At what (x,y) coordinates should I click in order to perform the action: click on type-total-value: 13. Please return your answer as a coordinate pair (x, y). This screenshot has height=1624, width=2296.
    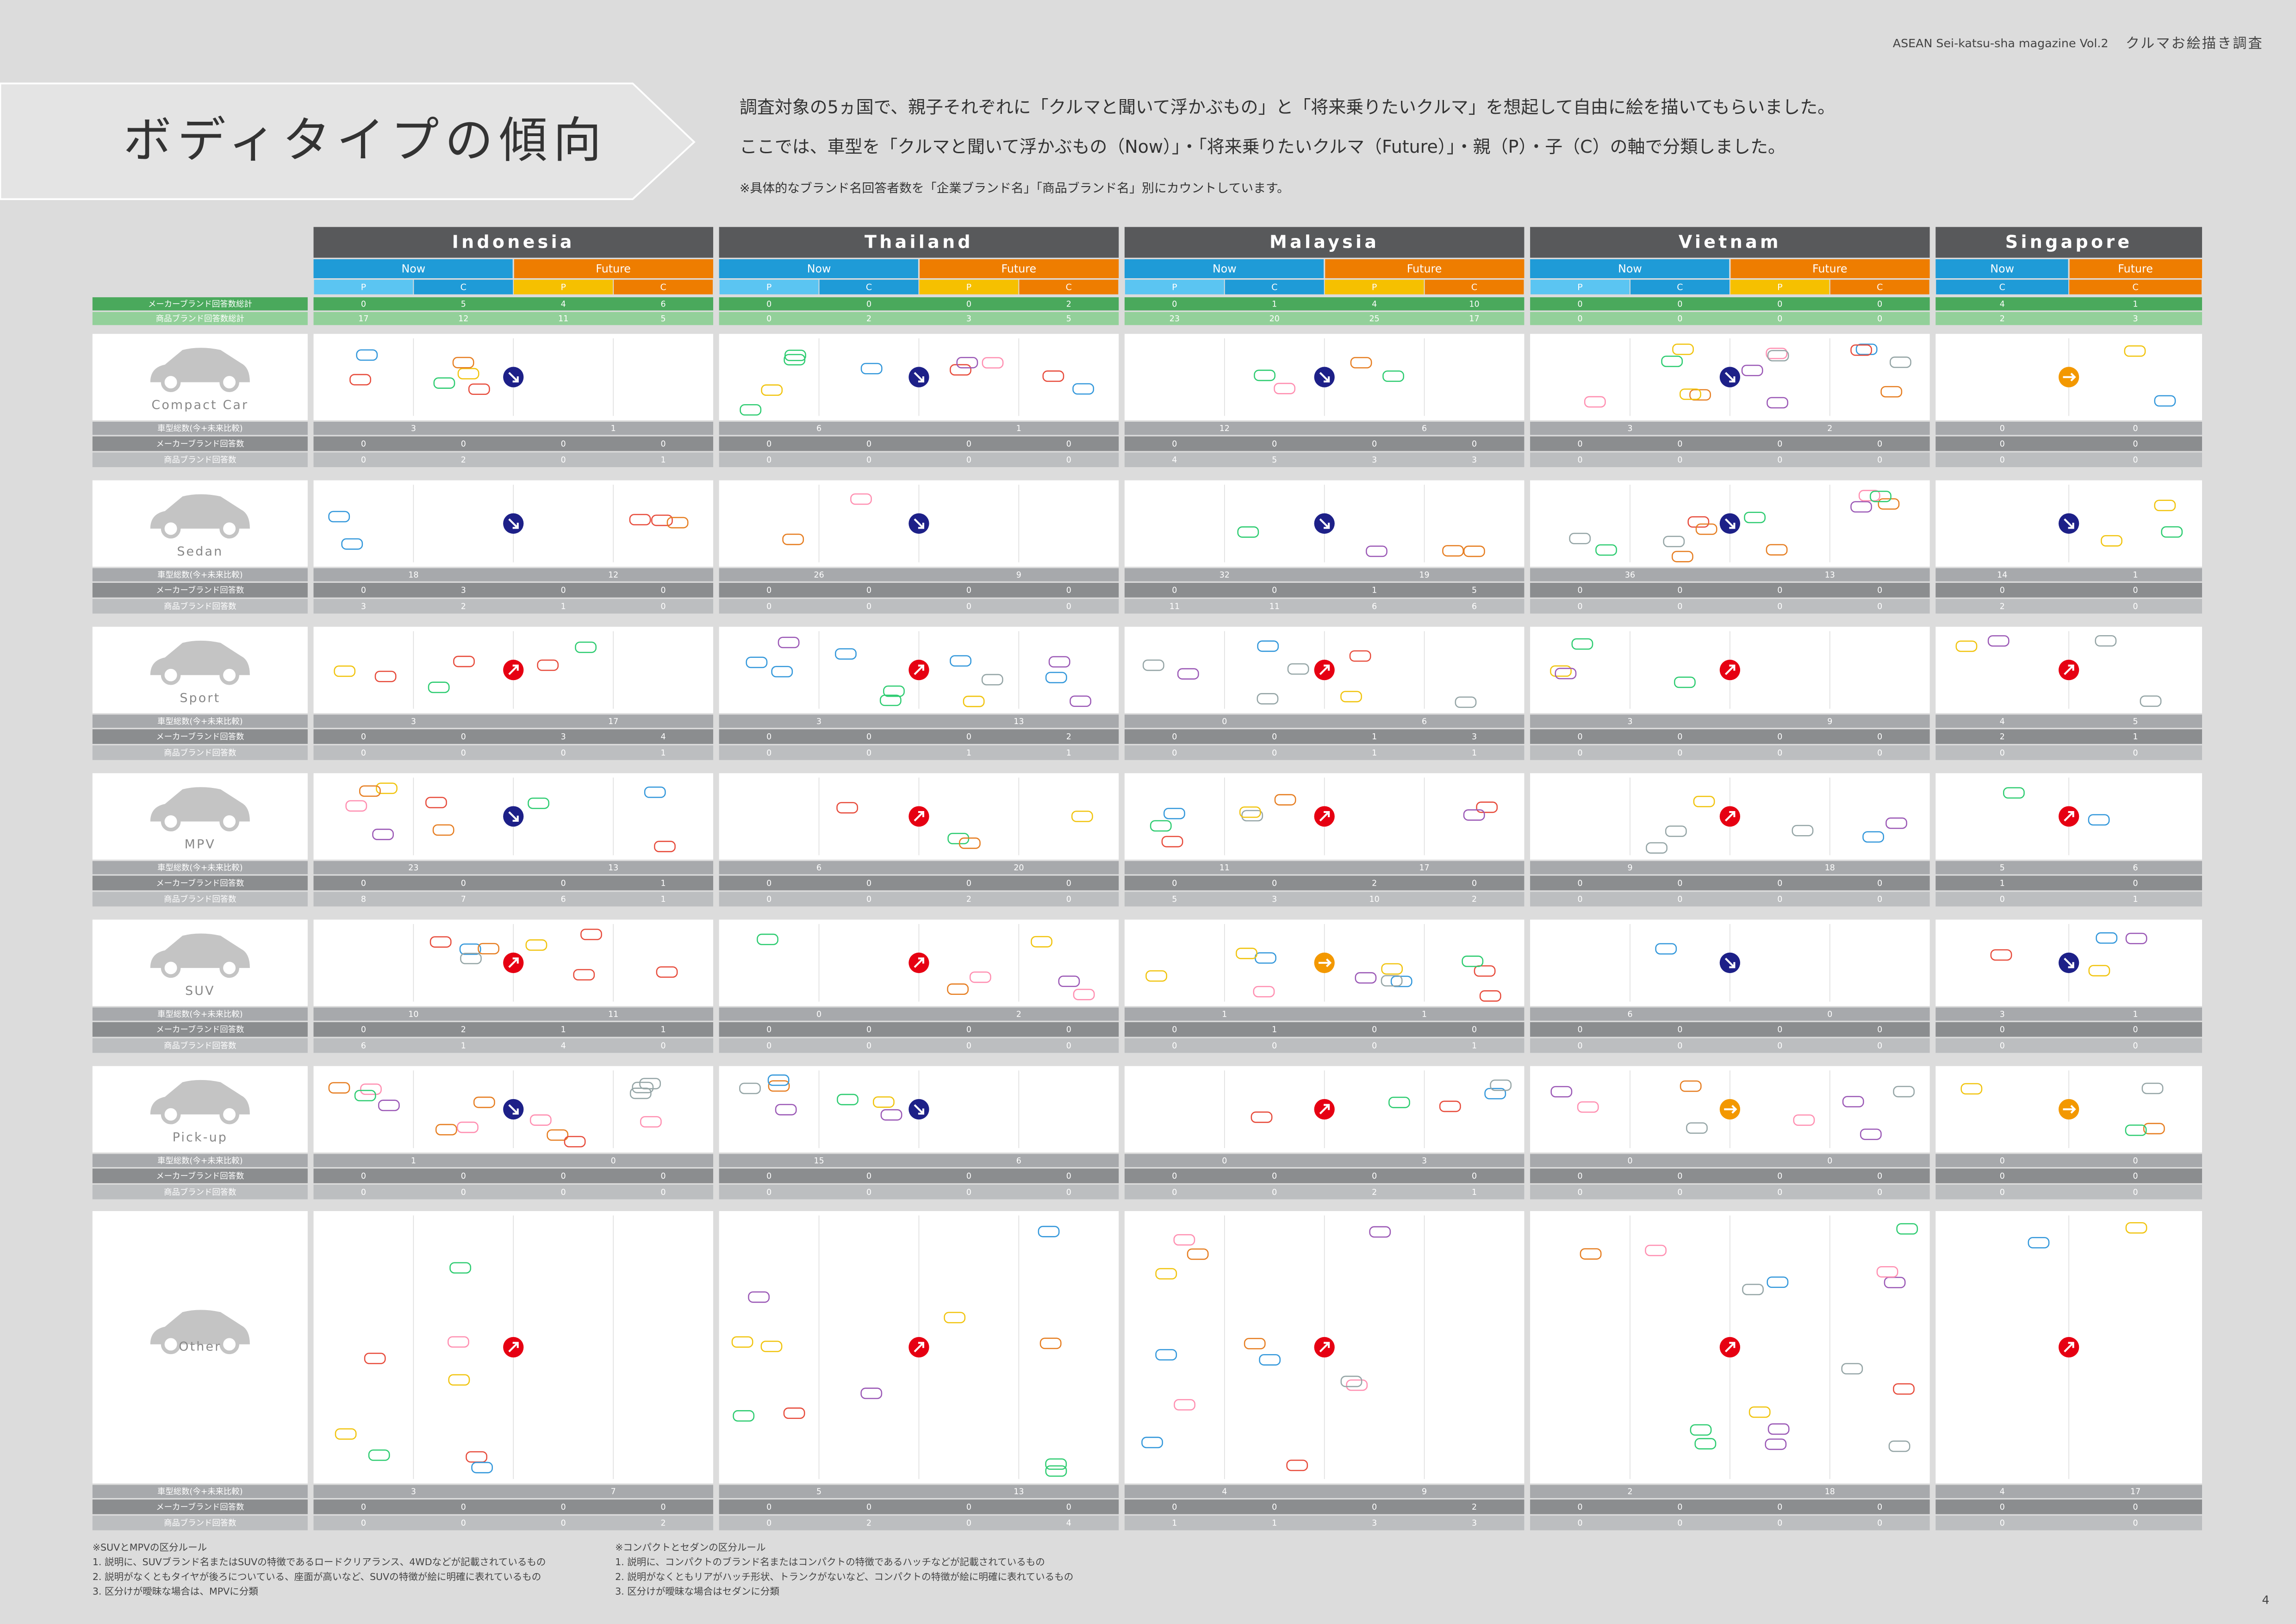
    Looking at the image, I should click on (1019, 1492).